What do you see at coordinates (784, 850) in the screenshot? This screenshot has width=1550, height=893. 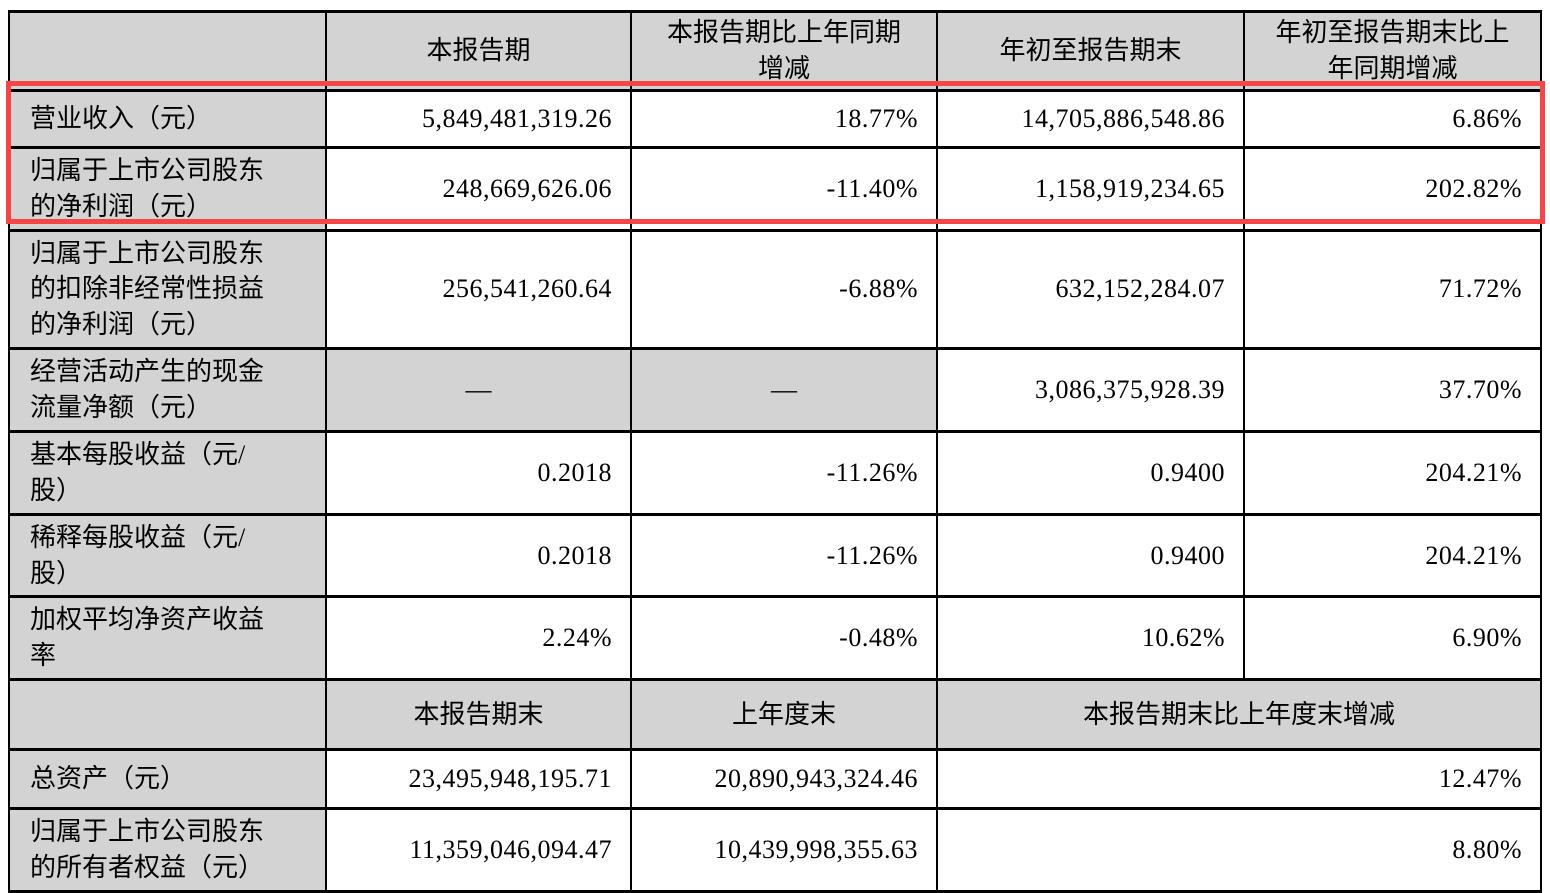 I see `cell-prev-year-end: 10,439,998,355.63` at bounding box center [784, 850].